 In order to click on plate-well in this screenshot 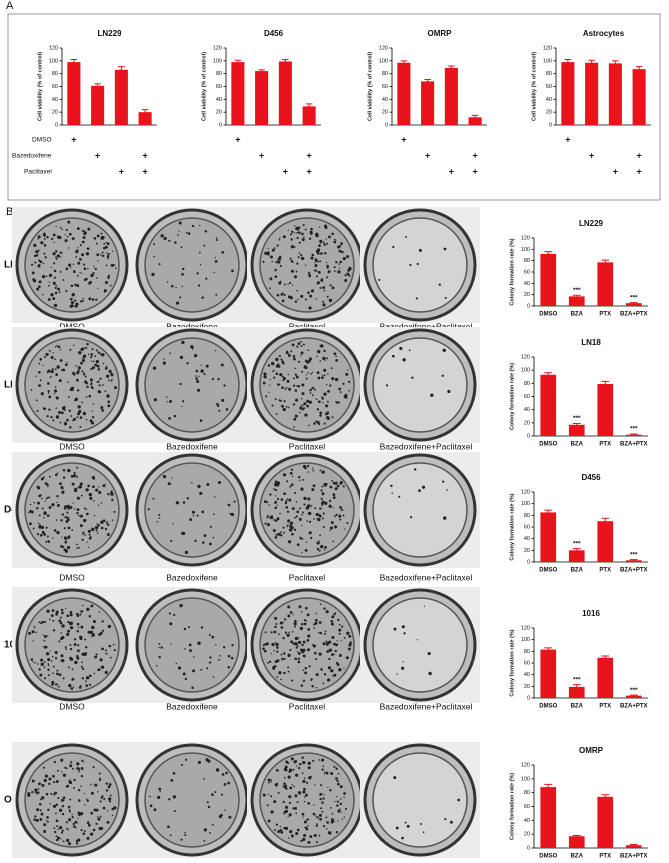, I will do `click(307, 800)`.